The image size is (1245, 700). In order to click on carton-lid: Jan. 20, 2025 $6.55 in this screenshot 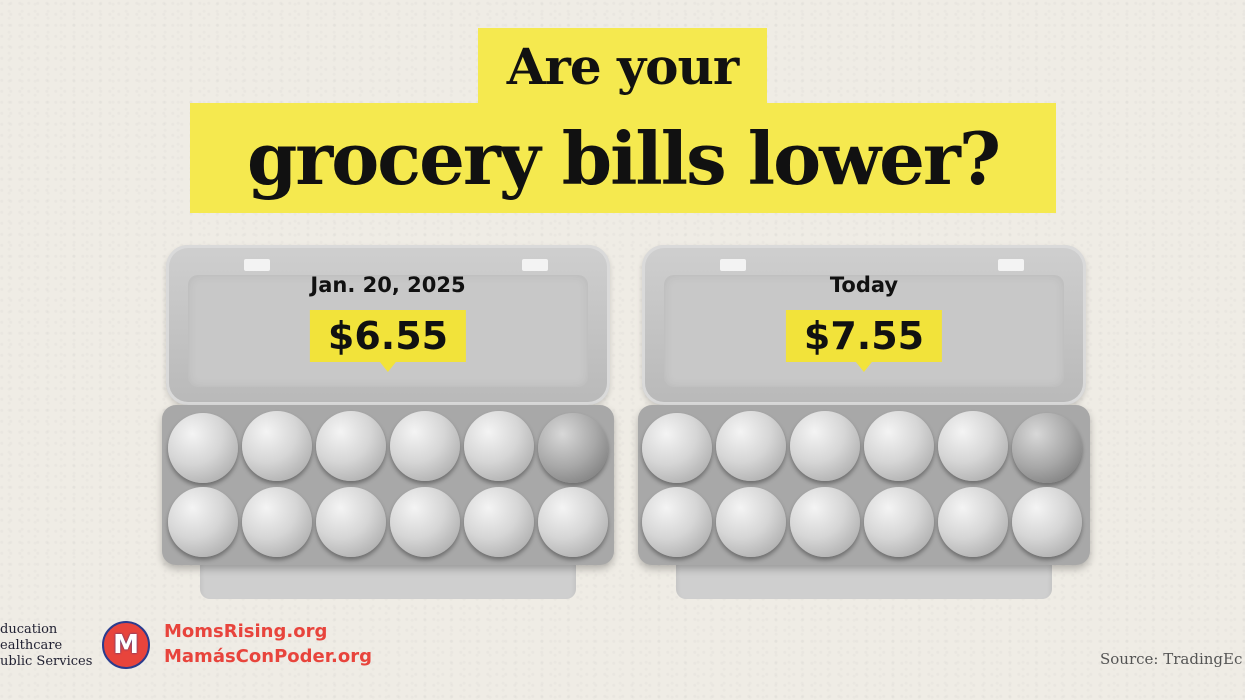, I will do `click(388, 325)`.